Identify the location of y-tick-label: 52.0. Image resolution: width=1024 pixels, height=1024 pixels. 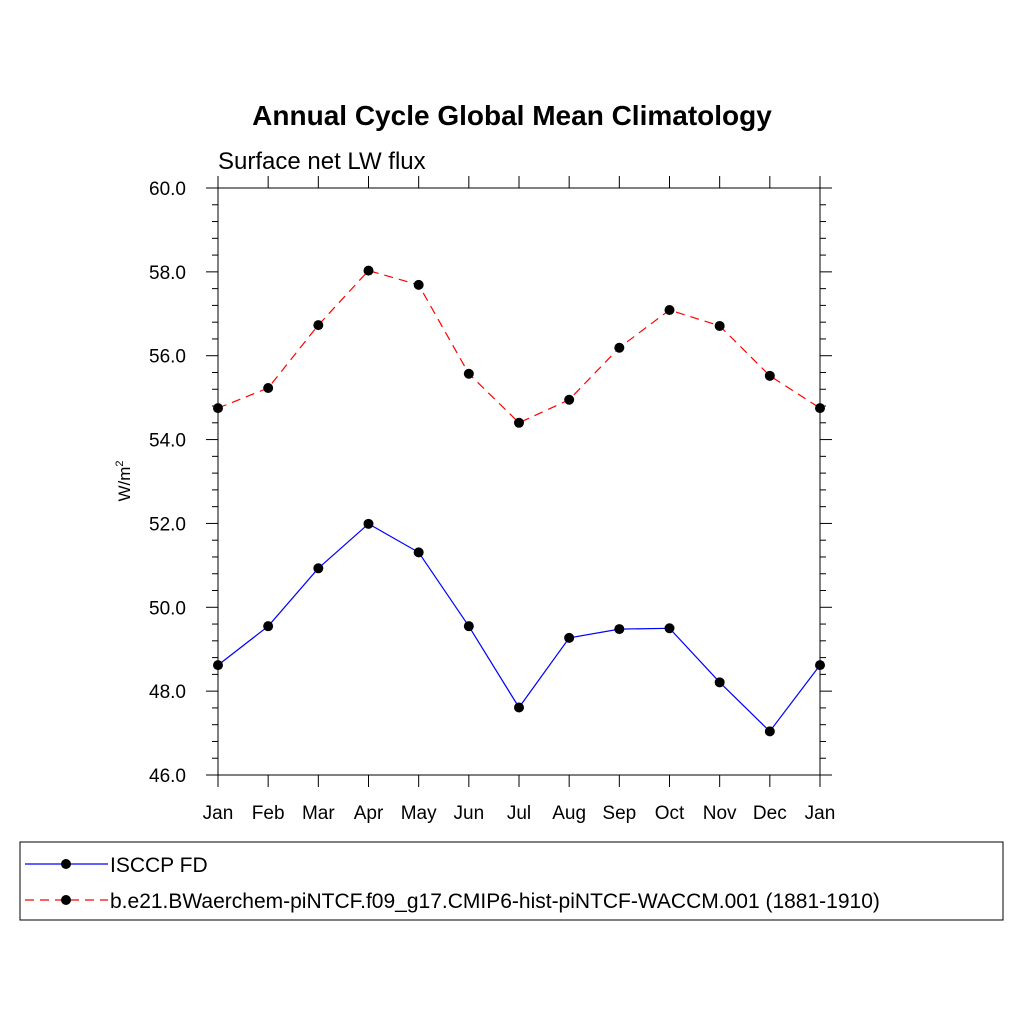
(167, 524).